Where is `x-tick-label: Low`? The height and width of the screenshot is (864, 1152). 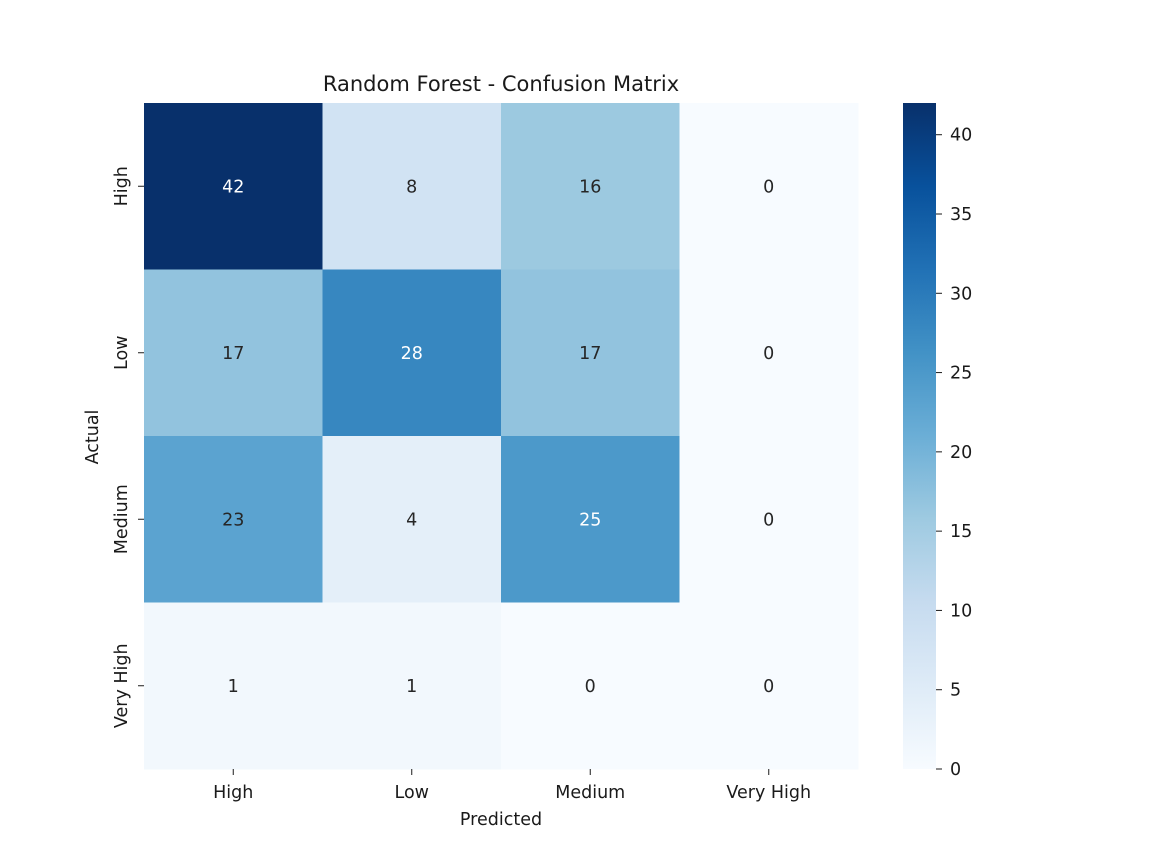 x-tick-label: Low is located at coordinates (412, 793).